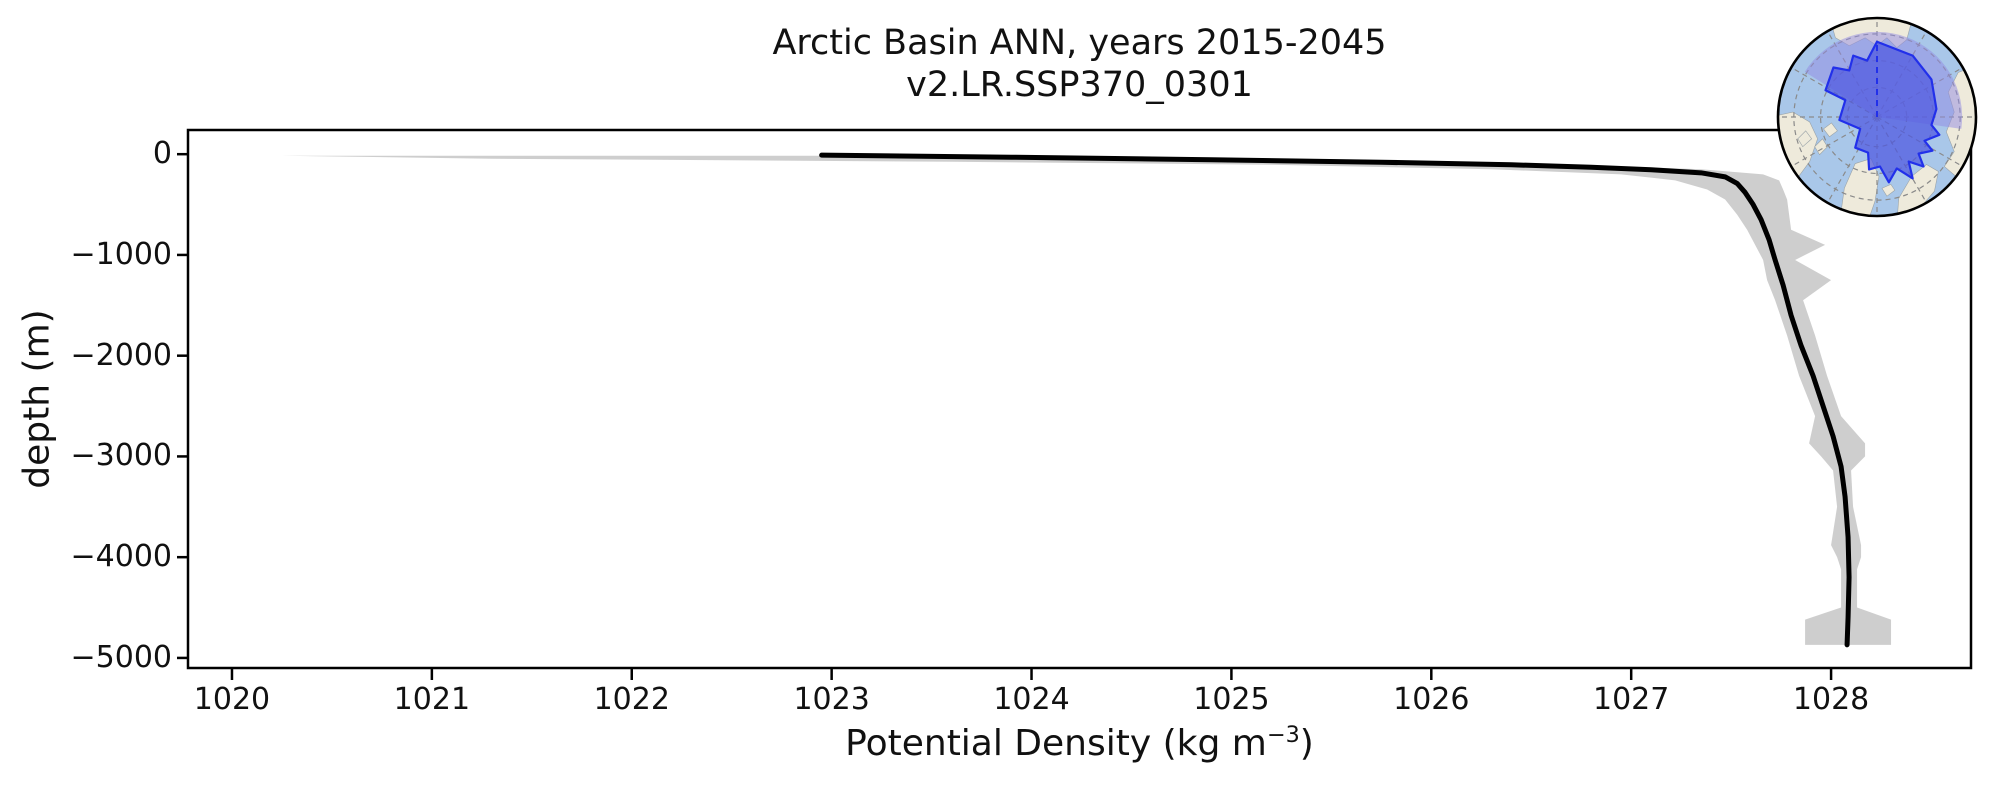 The image size is (2000, 800). I want to click on map-border, so click(1877, 117).